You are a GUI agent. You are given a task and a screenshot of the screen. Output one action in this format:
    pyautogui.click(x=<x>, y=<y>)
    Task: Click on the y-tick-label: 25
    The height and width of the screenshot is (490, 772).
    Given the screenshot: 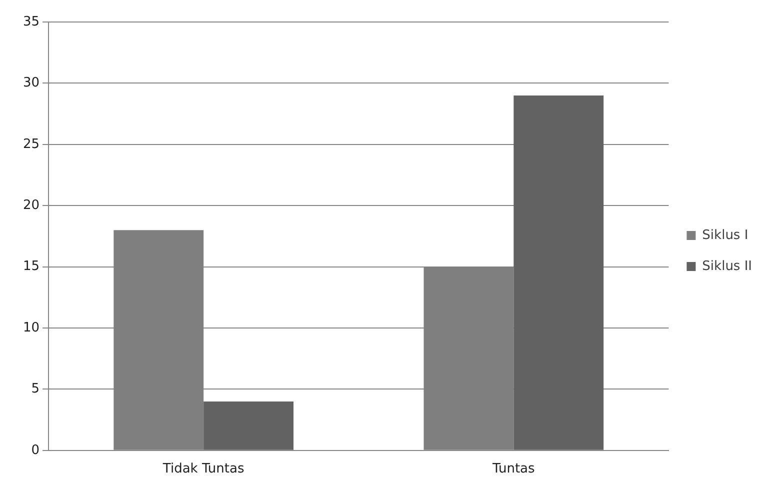 What is the action you would take?
    pyautogui.click(x=31, y=144)
    